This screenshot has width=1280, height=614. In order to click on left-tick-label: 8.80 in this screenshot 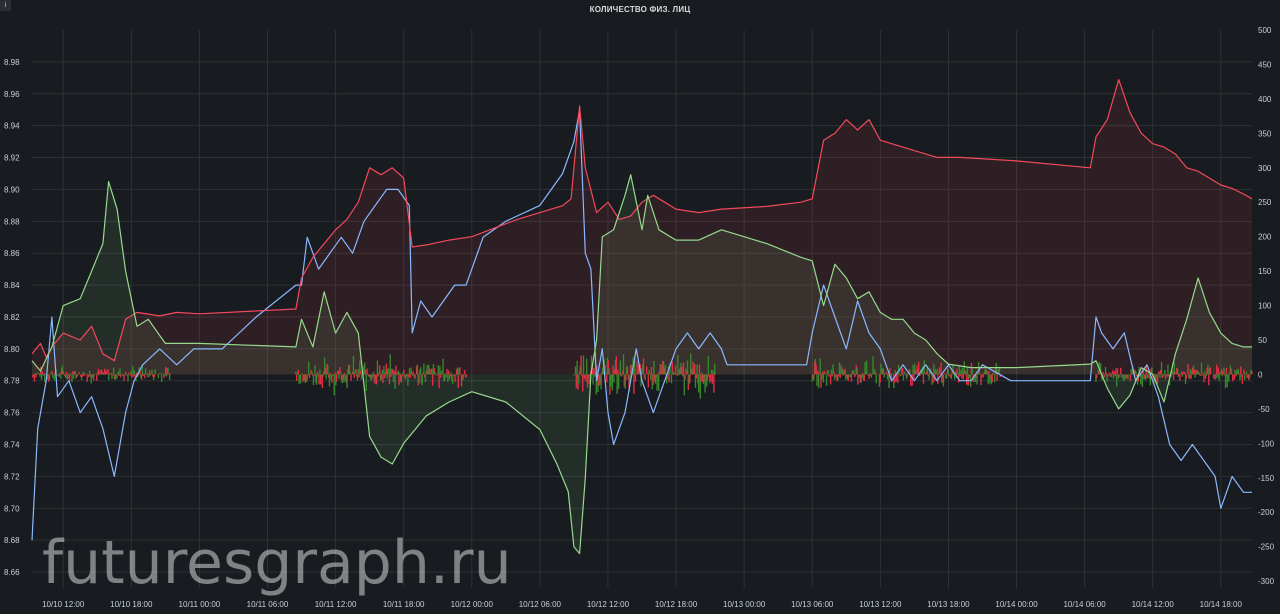, I will do `click(12, 349)`.